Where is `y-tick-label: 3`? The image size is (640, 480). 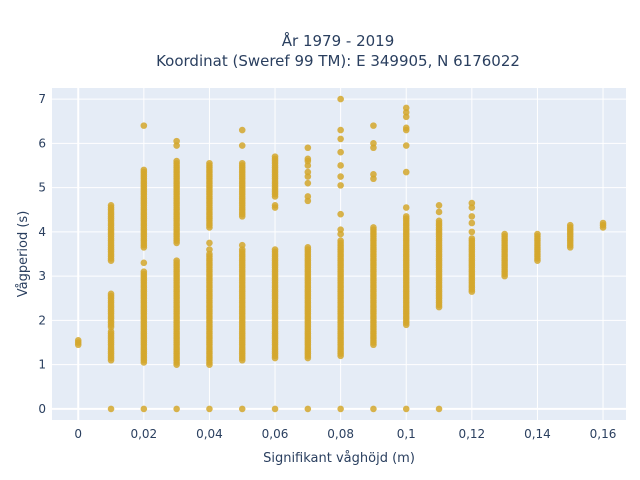 y-tick-label: 3 is located at coordinates (42, 276).